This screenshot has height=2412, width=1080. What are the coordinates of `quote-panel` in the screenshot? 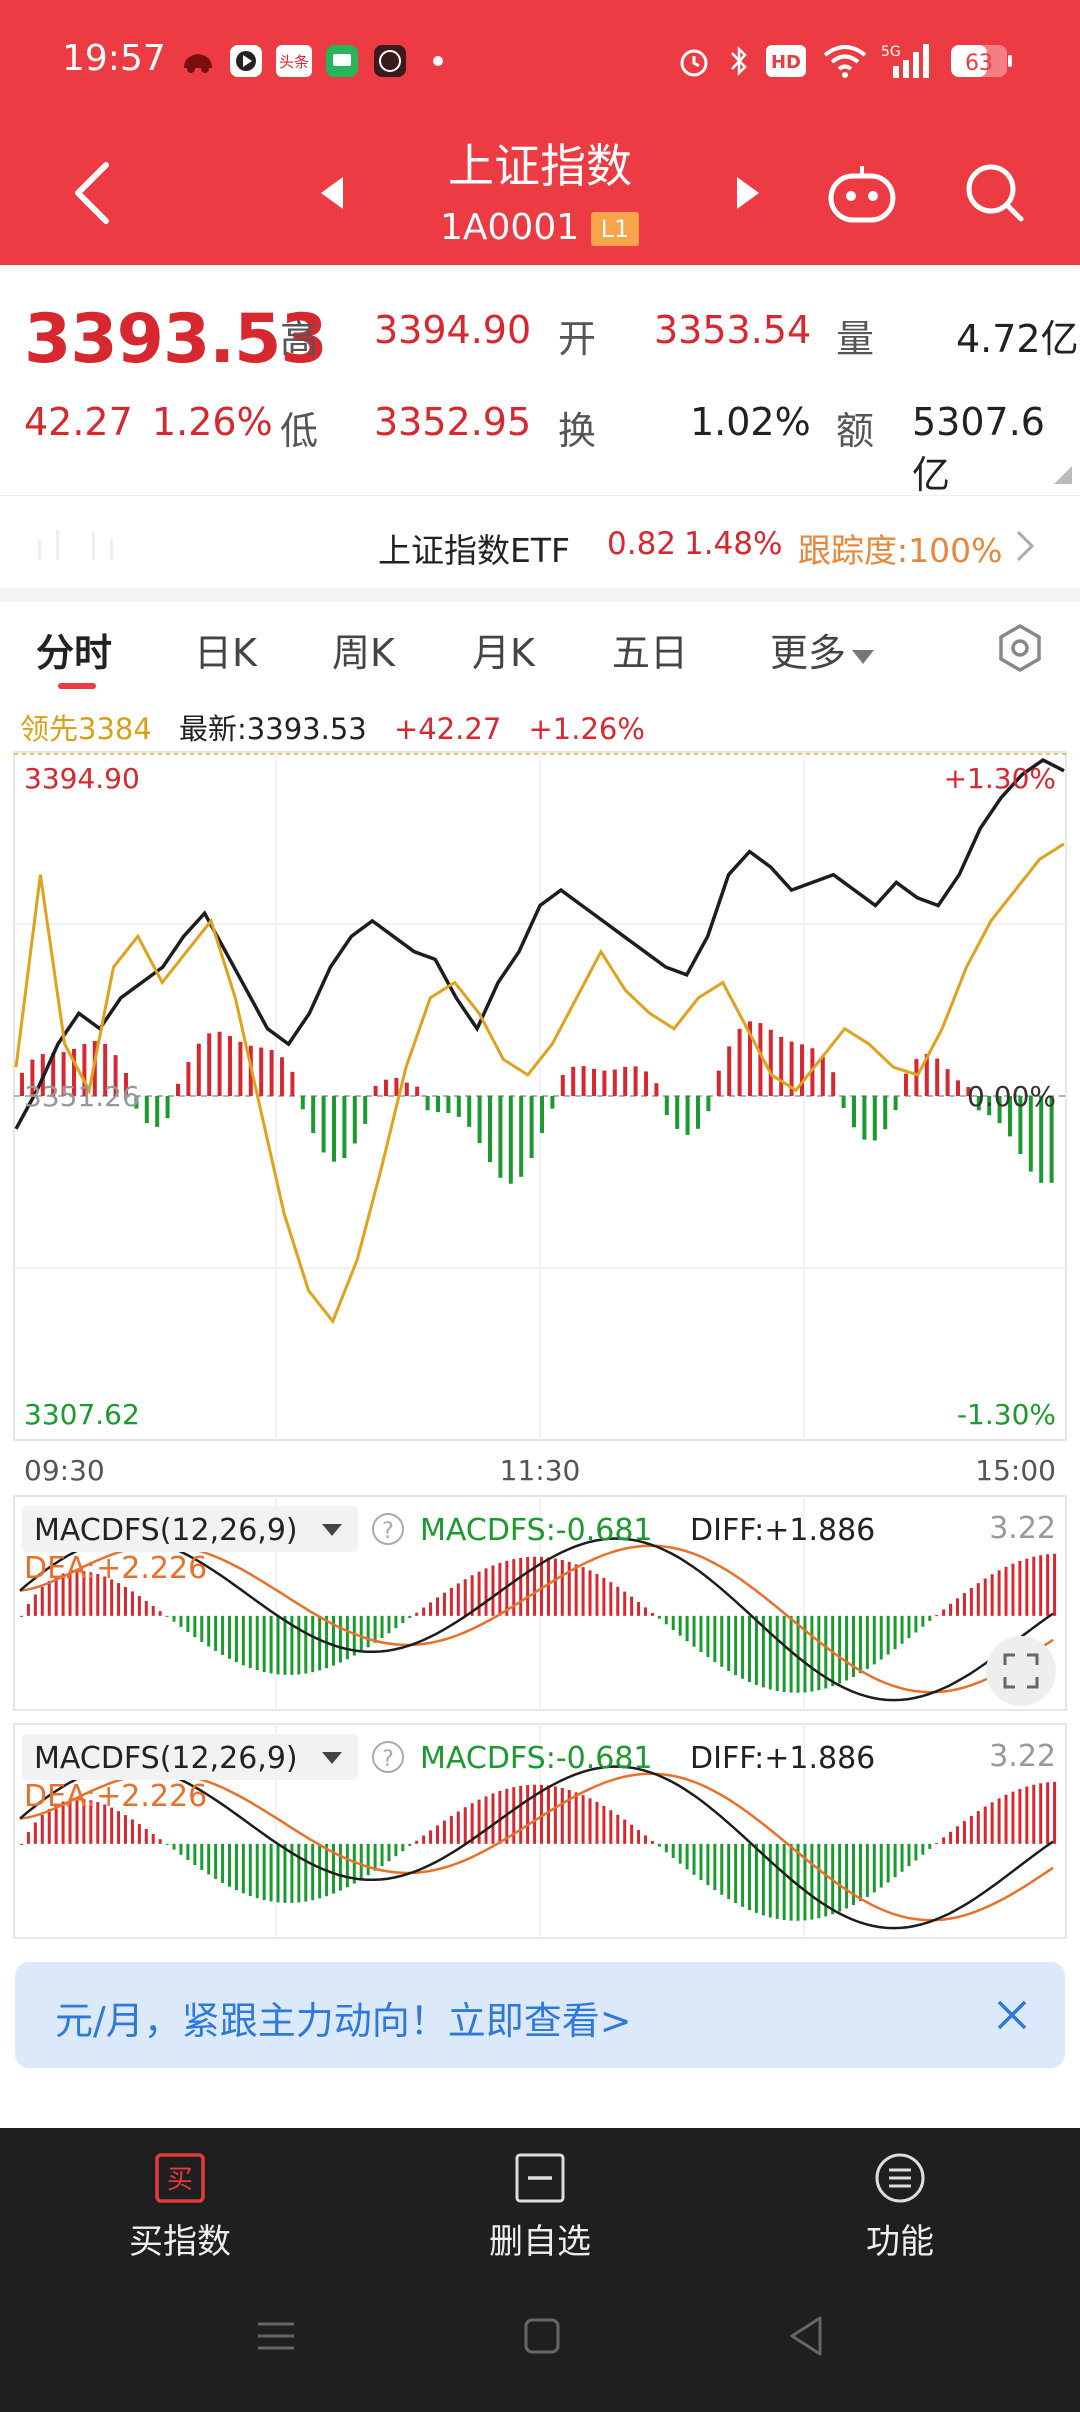 It's located at (540, 380).